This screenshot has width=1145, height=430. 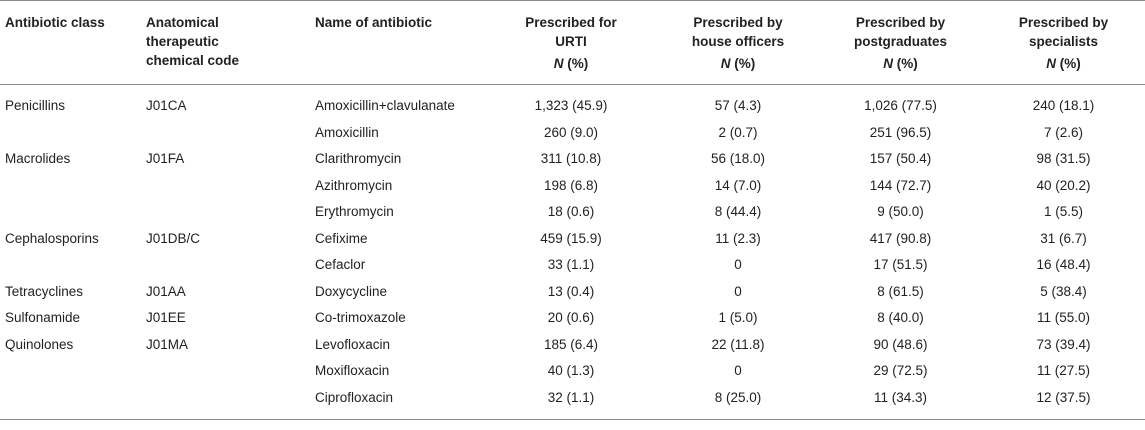 What do you see at coordinates (43, 317) in the screenshot?
I see `cell-antibiotic-class: Sulfonamide` at bounding box center [43, 317].